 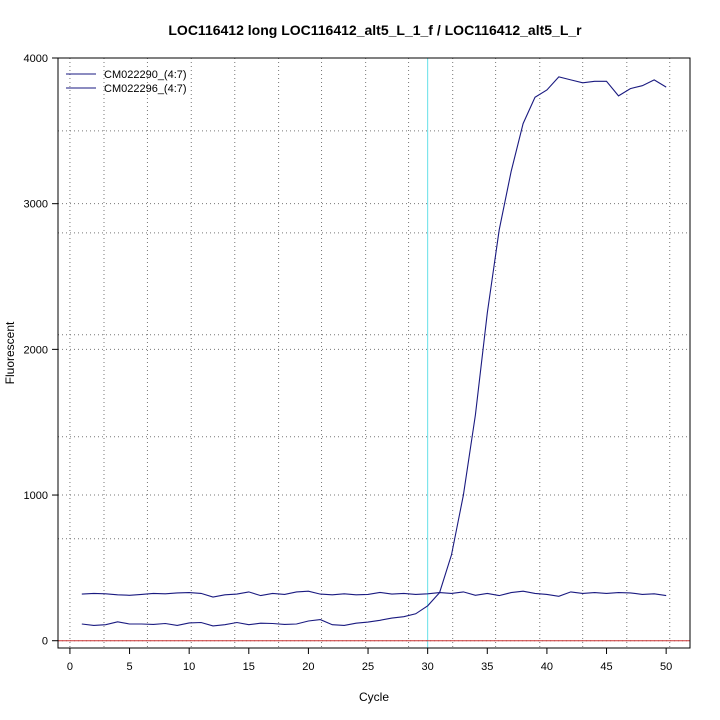 I want to click on x-axis: 0 5 10 15 20 25 30 35 40 45 50, so click(x=369, y=660).